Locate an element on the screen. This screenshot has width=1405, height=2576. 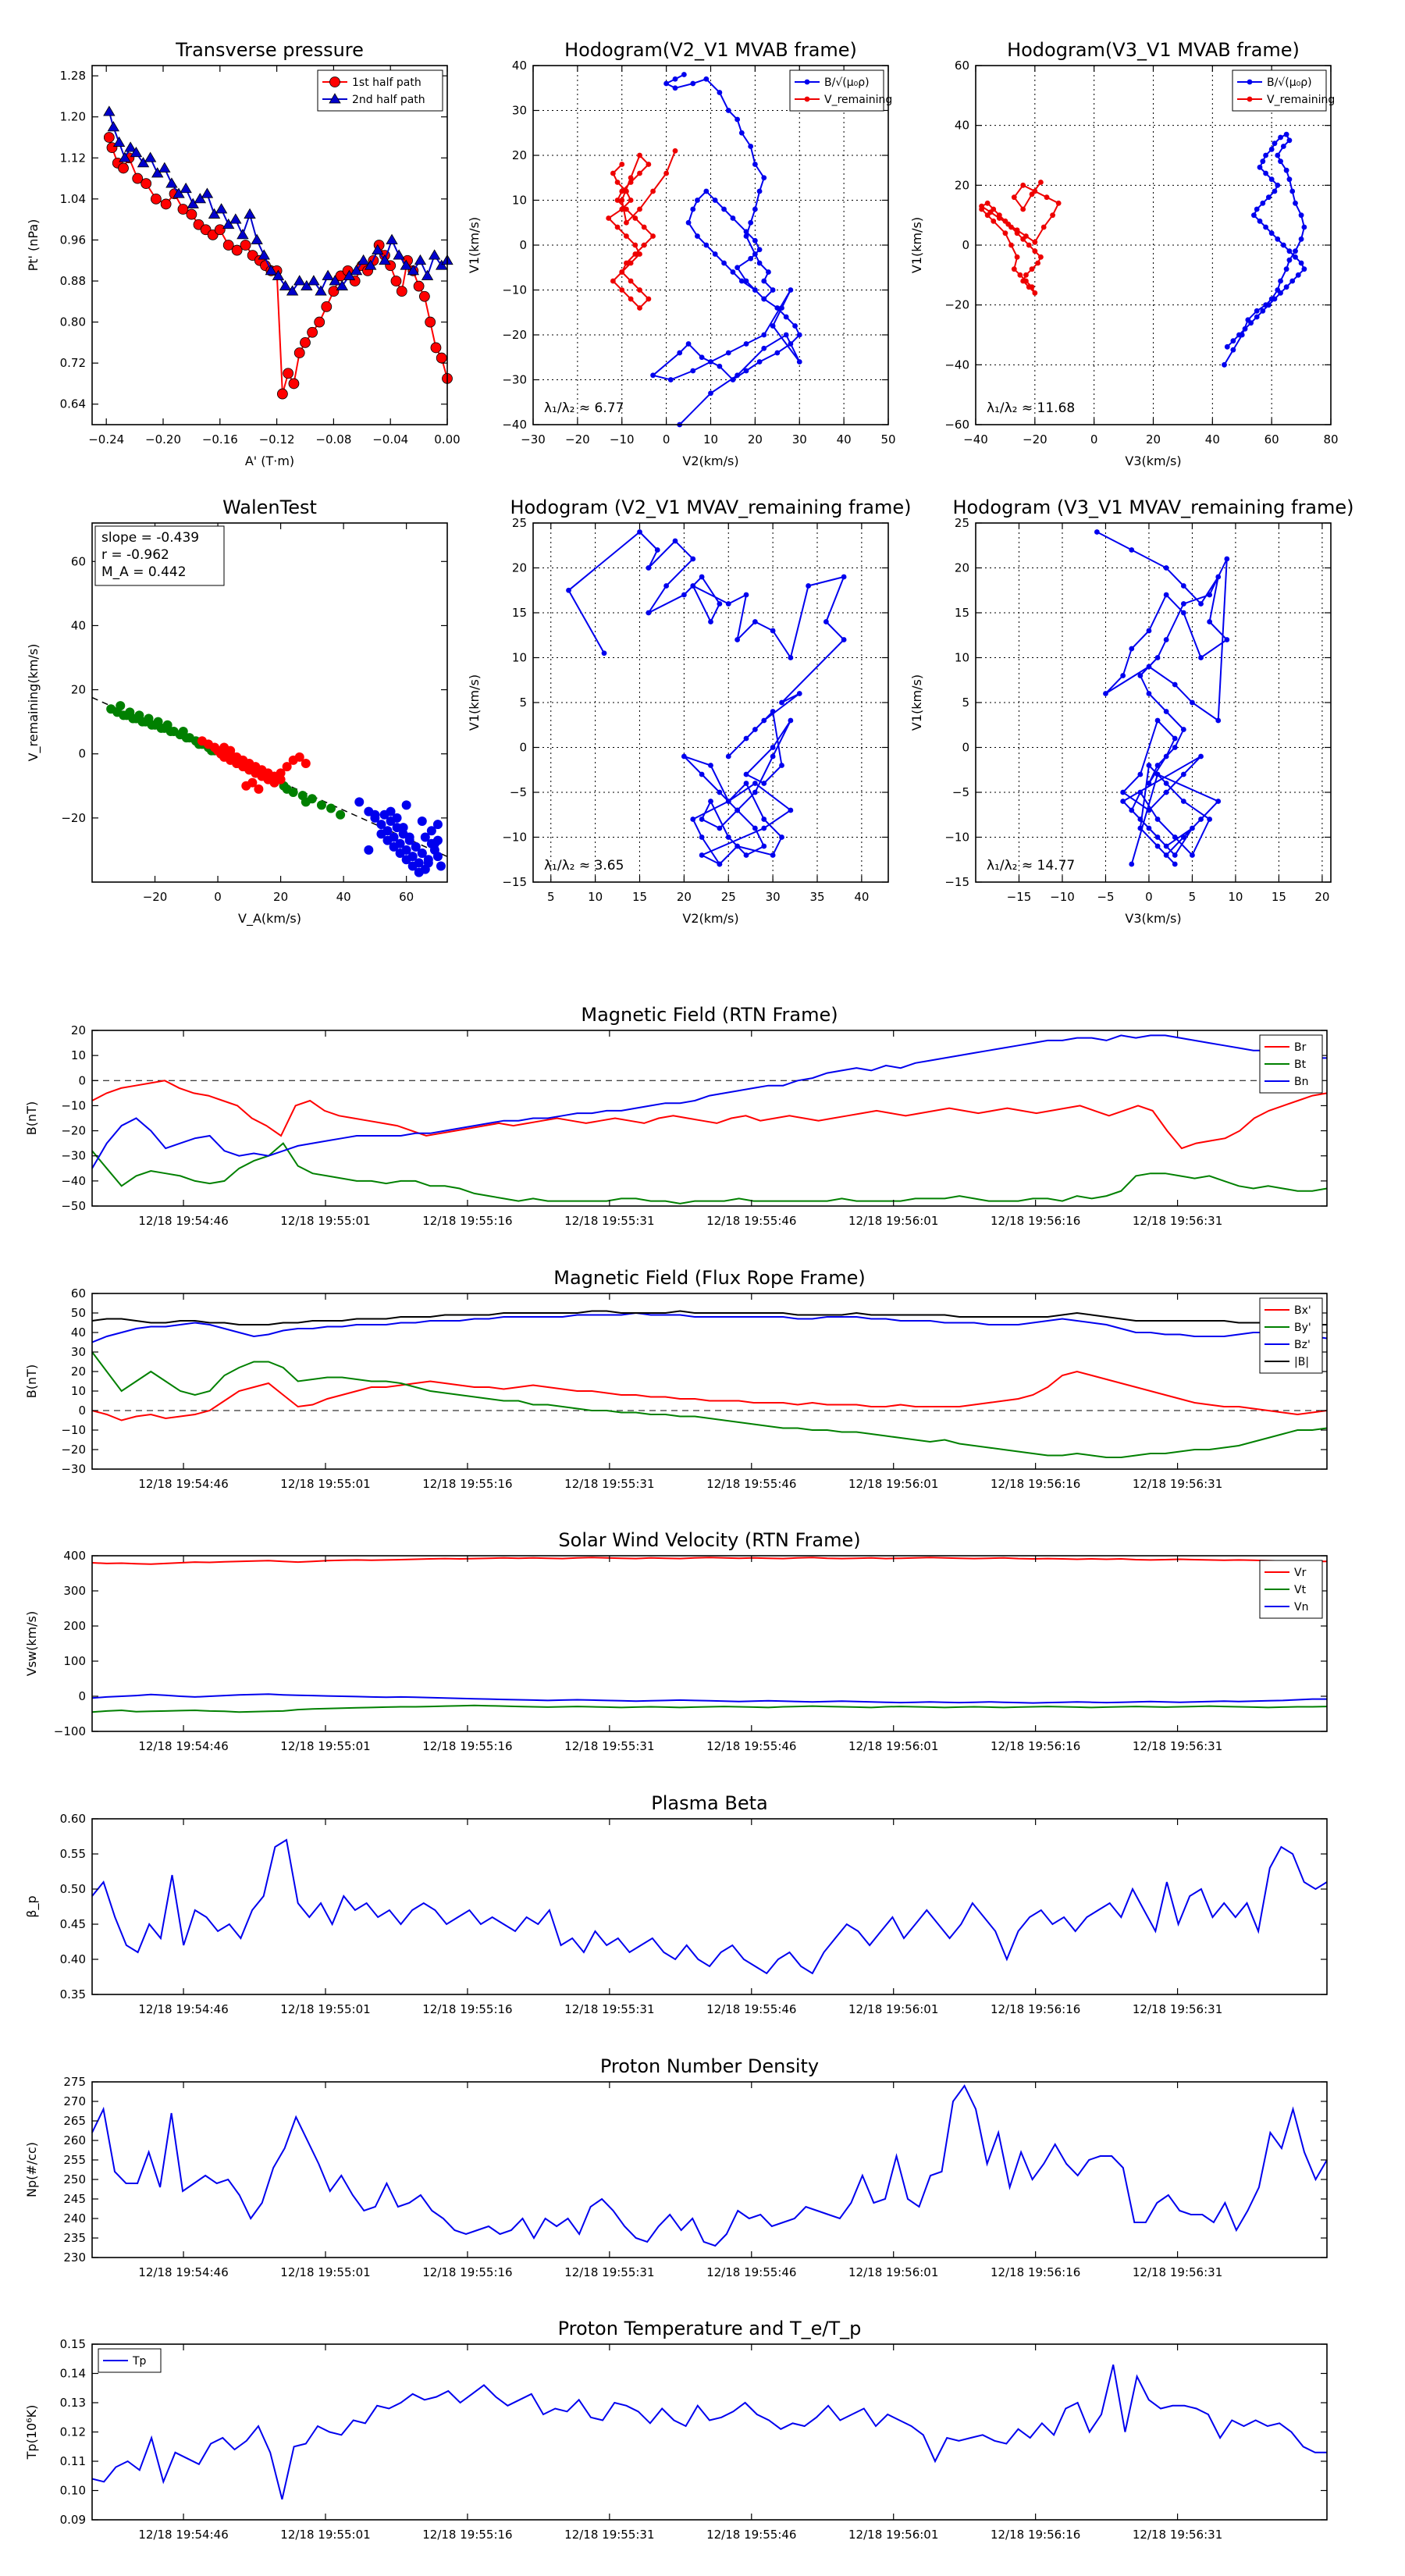
legend-box is located at coordinates (380, 90).